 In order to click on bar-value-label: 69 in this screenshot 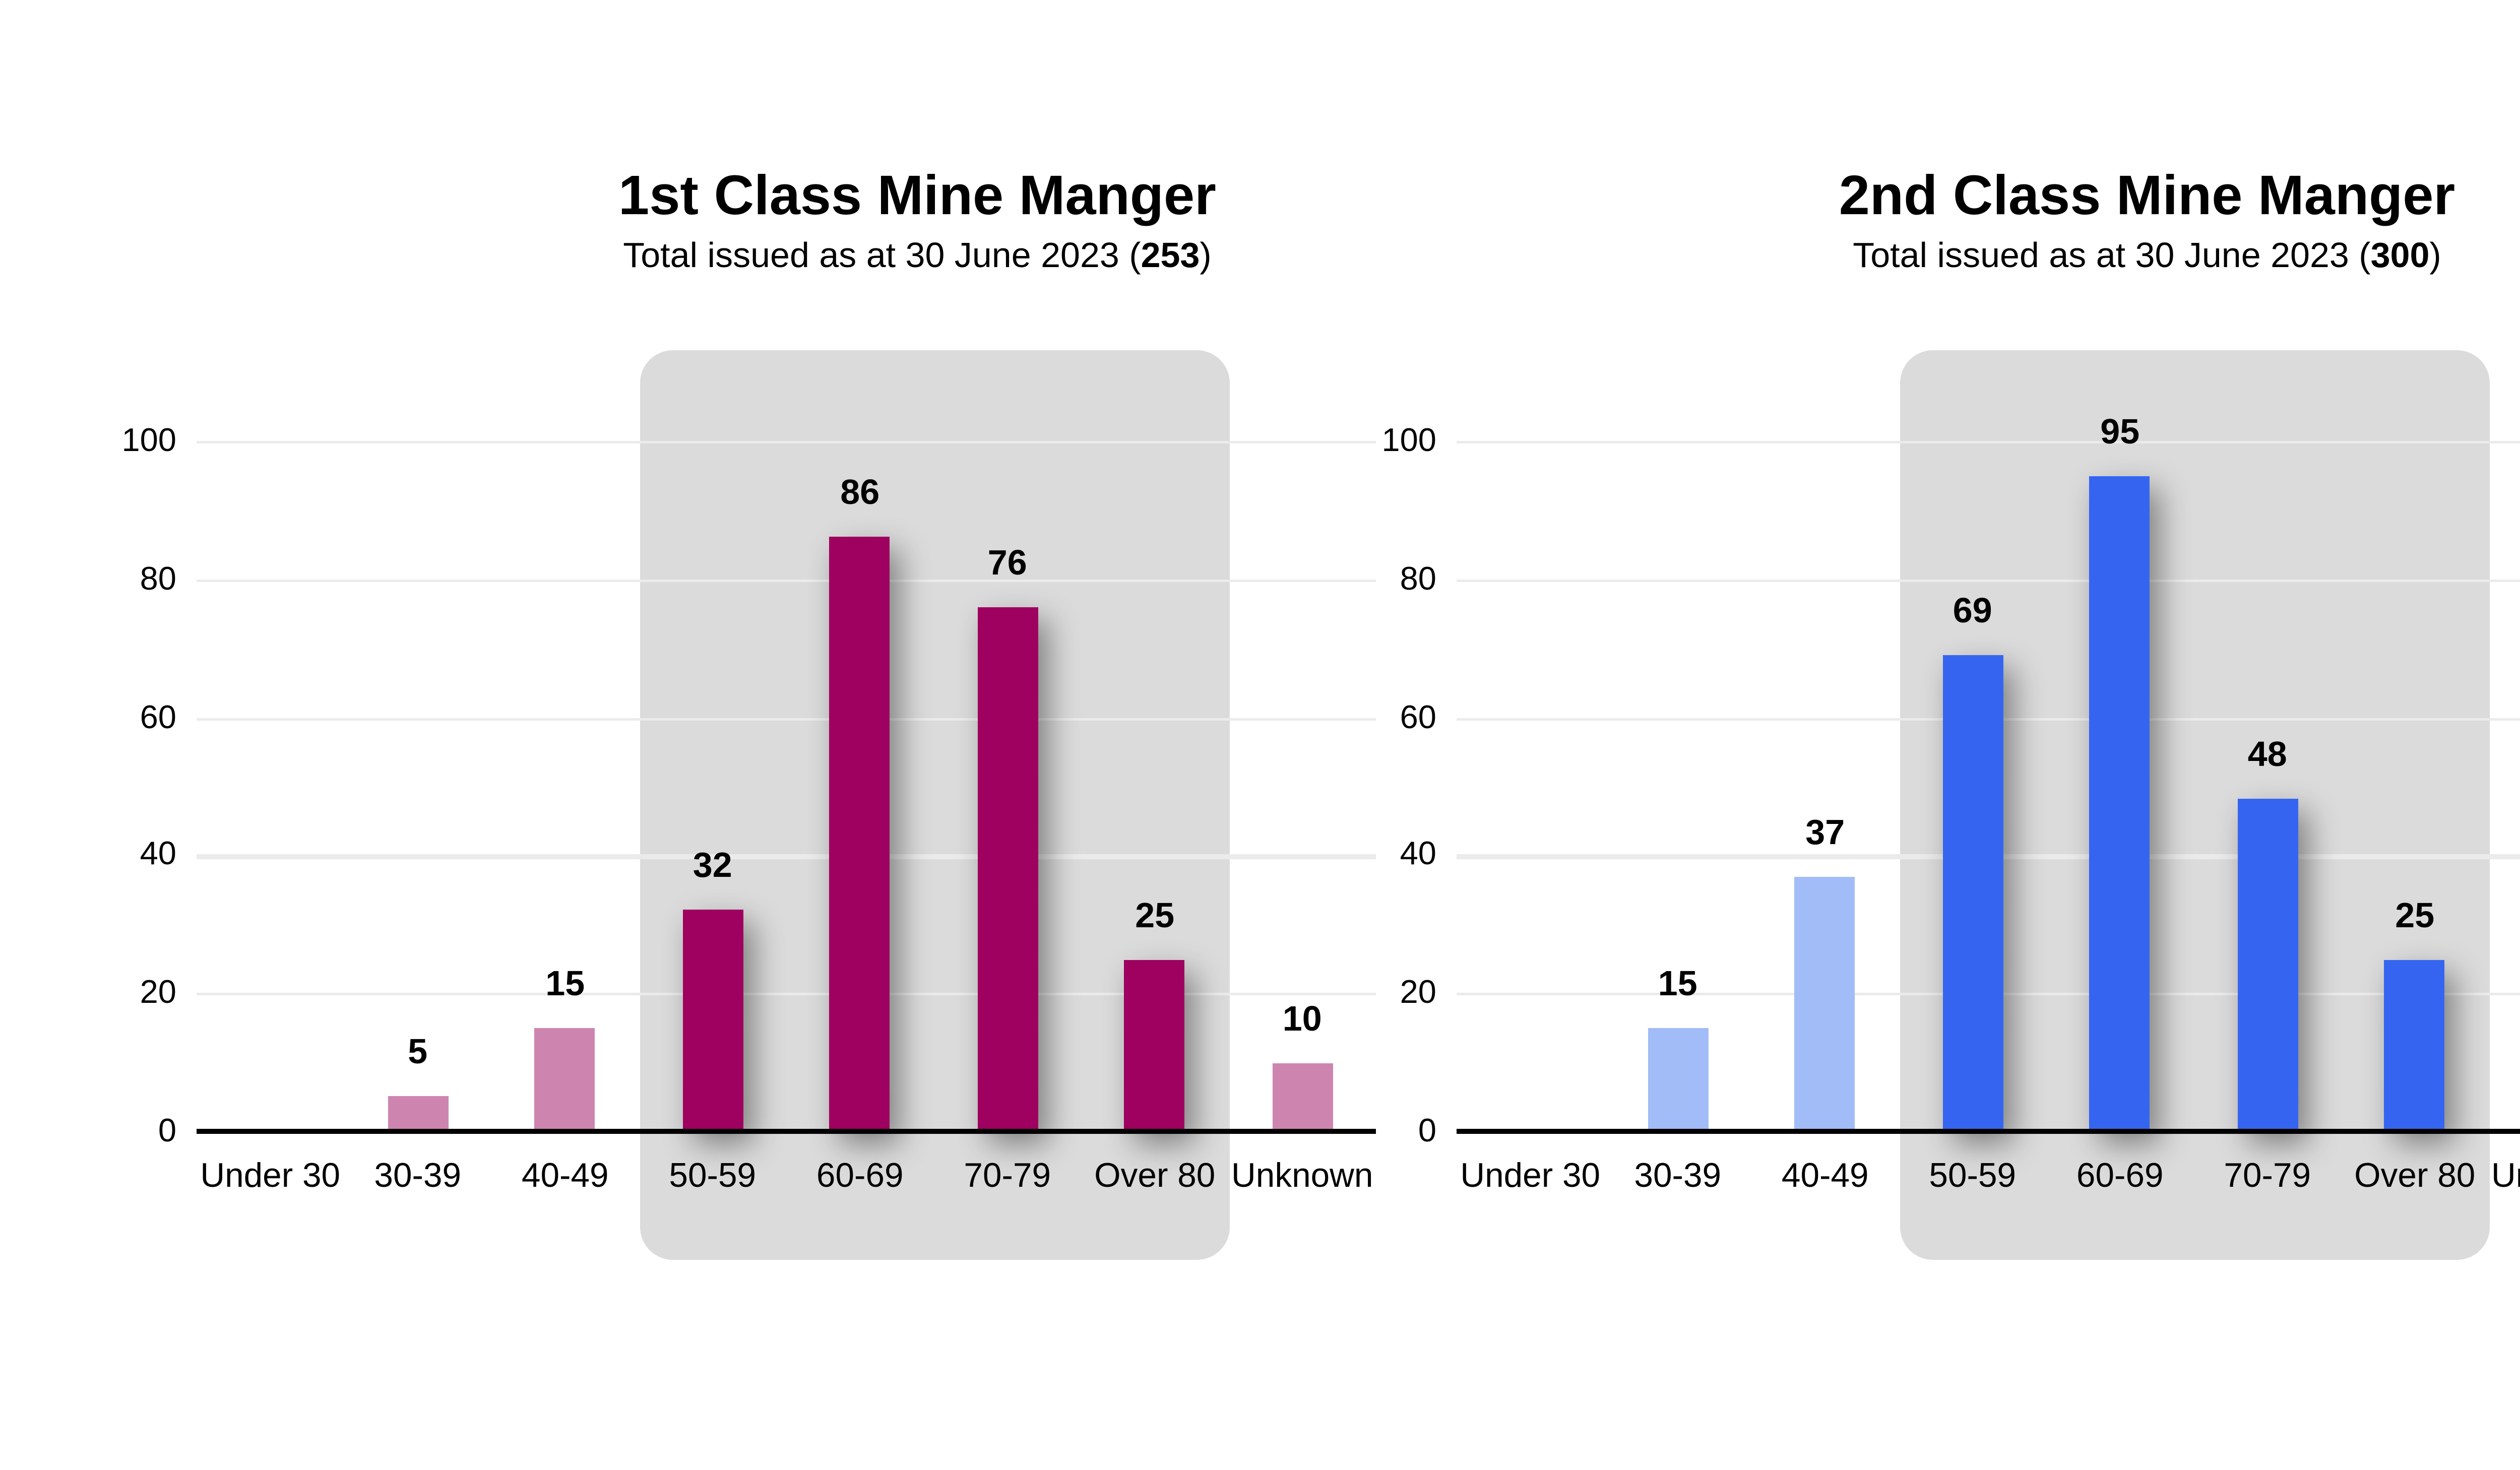, I will do `click(1972, 609)`.